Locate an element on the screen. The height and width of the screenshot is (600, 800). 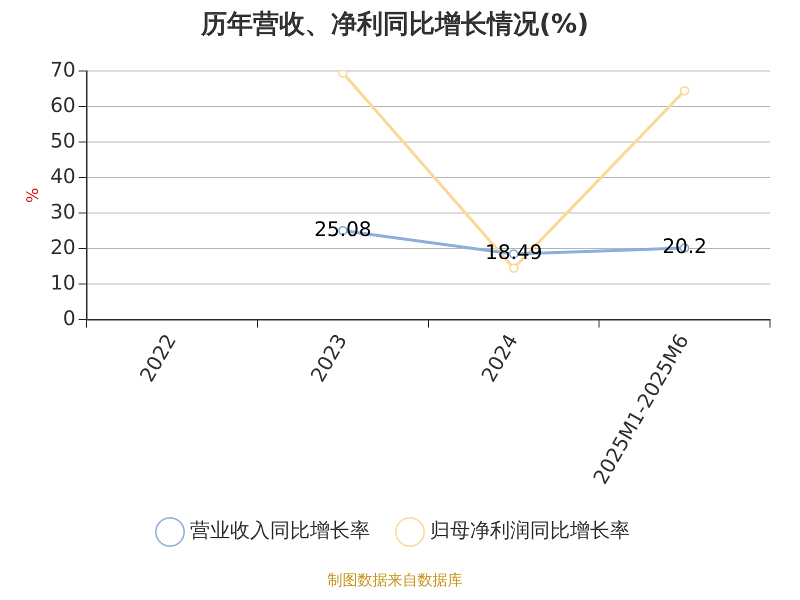
legend-label: 营业收入同比增长率 is located at coordinates (280, 530).